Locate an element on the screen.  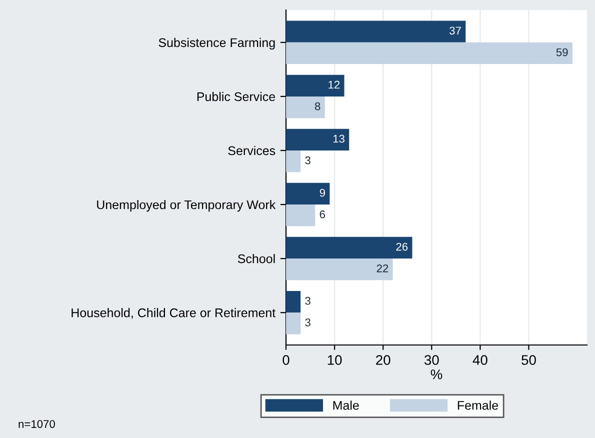
x-tick-label: 10 is located at coordinates (335, 360).